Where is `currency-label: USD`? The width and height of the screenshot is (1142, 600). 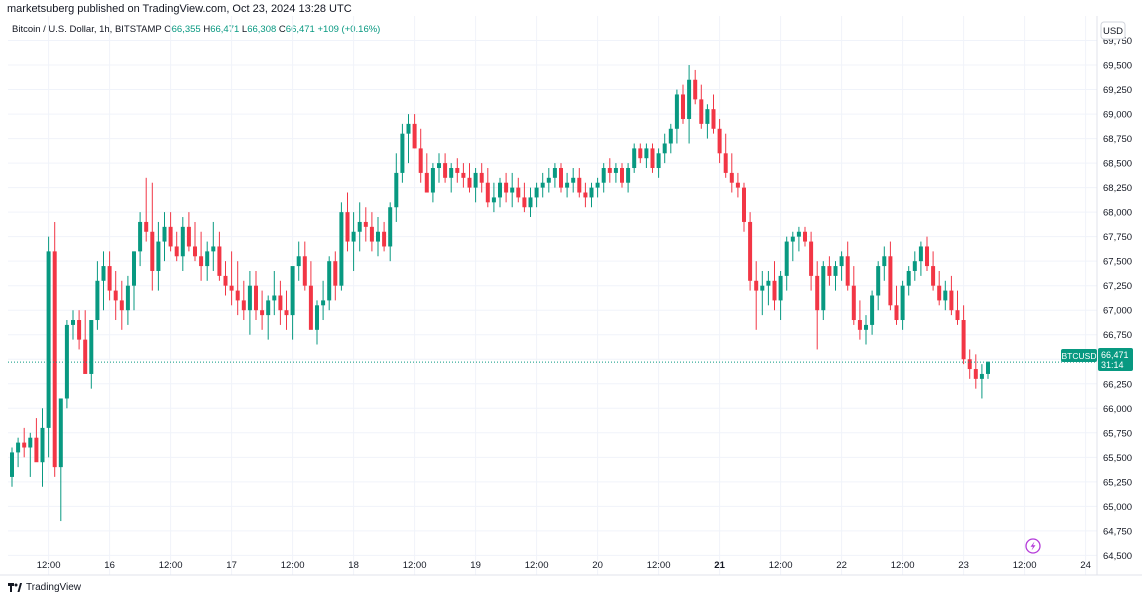
currency-label: USD is located at coordinates (1113, 30).